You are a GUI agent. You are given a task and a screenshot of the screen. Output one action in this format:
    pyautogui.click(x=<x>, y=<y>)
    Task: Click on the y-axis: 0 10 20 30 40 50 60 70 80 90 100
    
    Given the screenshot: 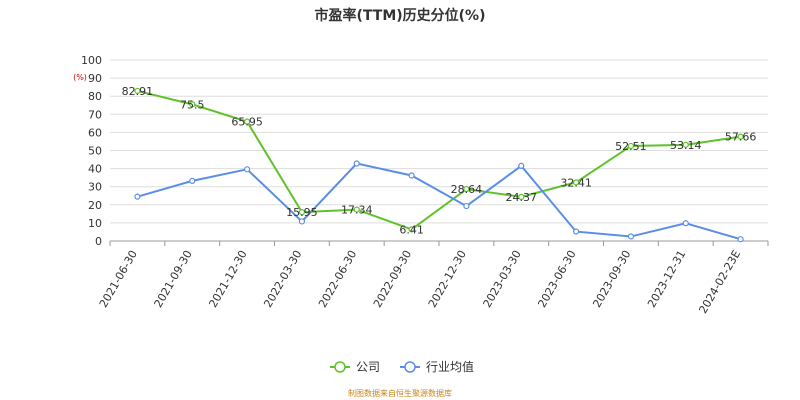 What is the action you would take?
    pyautogui.click(x=91, y=151)
    